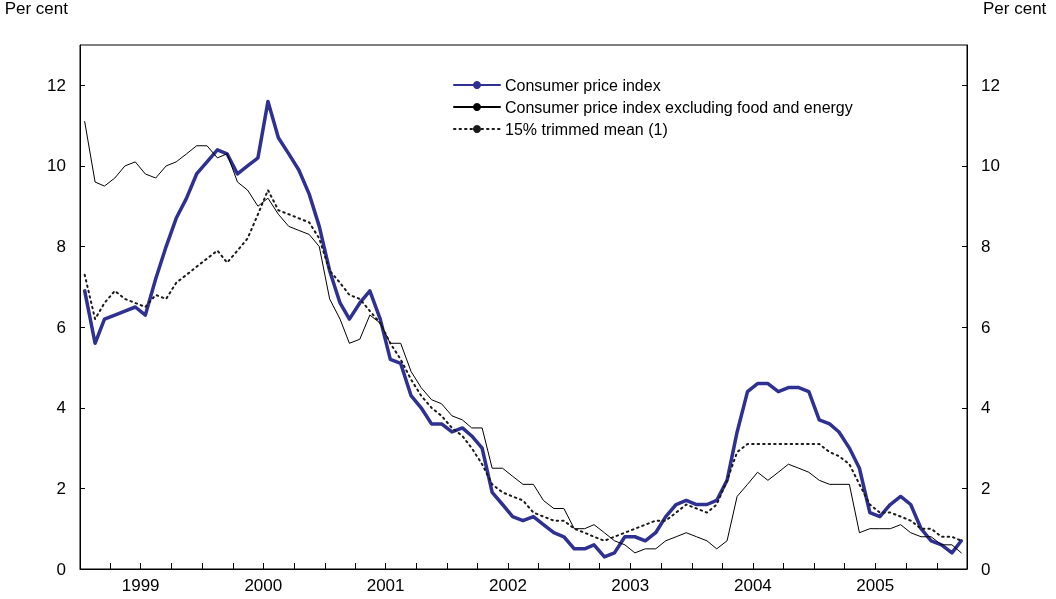  Describe the element at coordinates (61, 569) in the screenshot. I see `y-tick-label: 0` at that location.